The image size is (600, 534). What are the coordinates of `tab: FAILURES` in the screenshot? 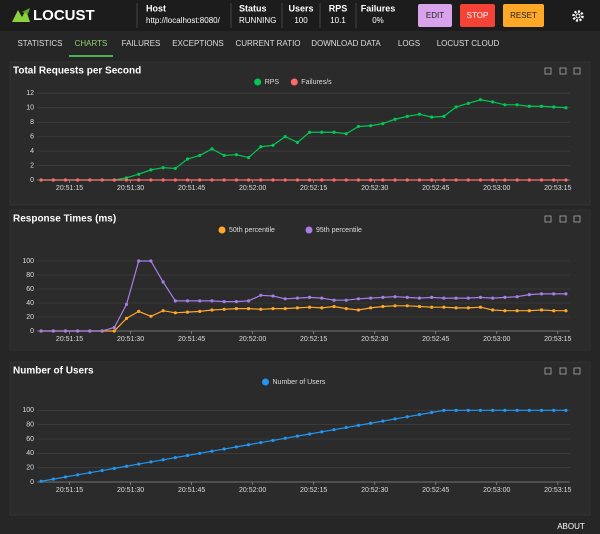 It's located at (141, 43).